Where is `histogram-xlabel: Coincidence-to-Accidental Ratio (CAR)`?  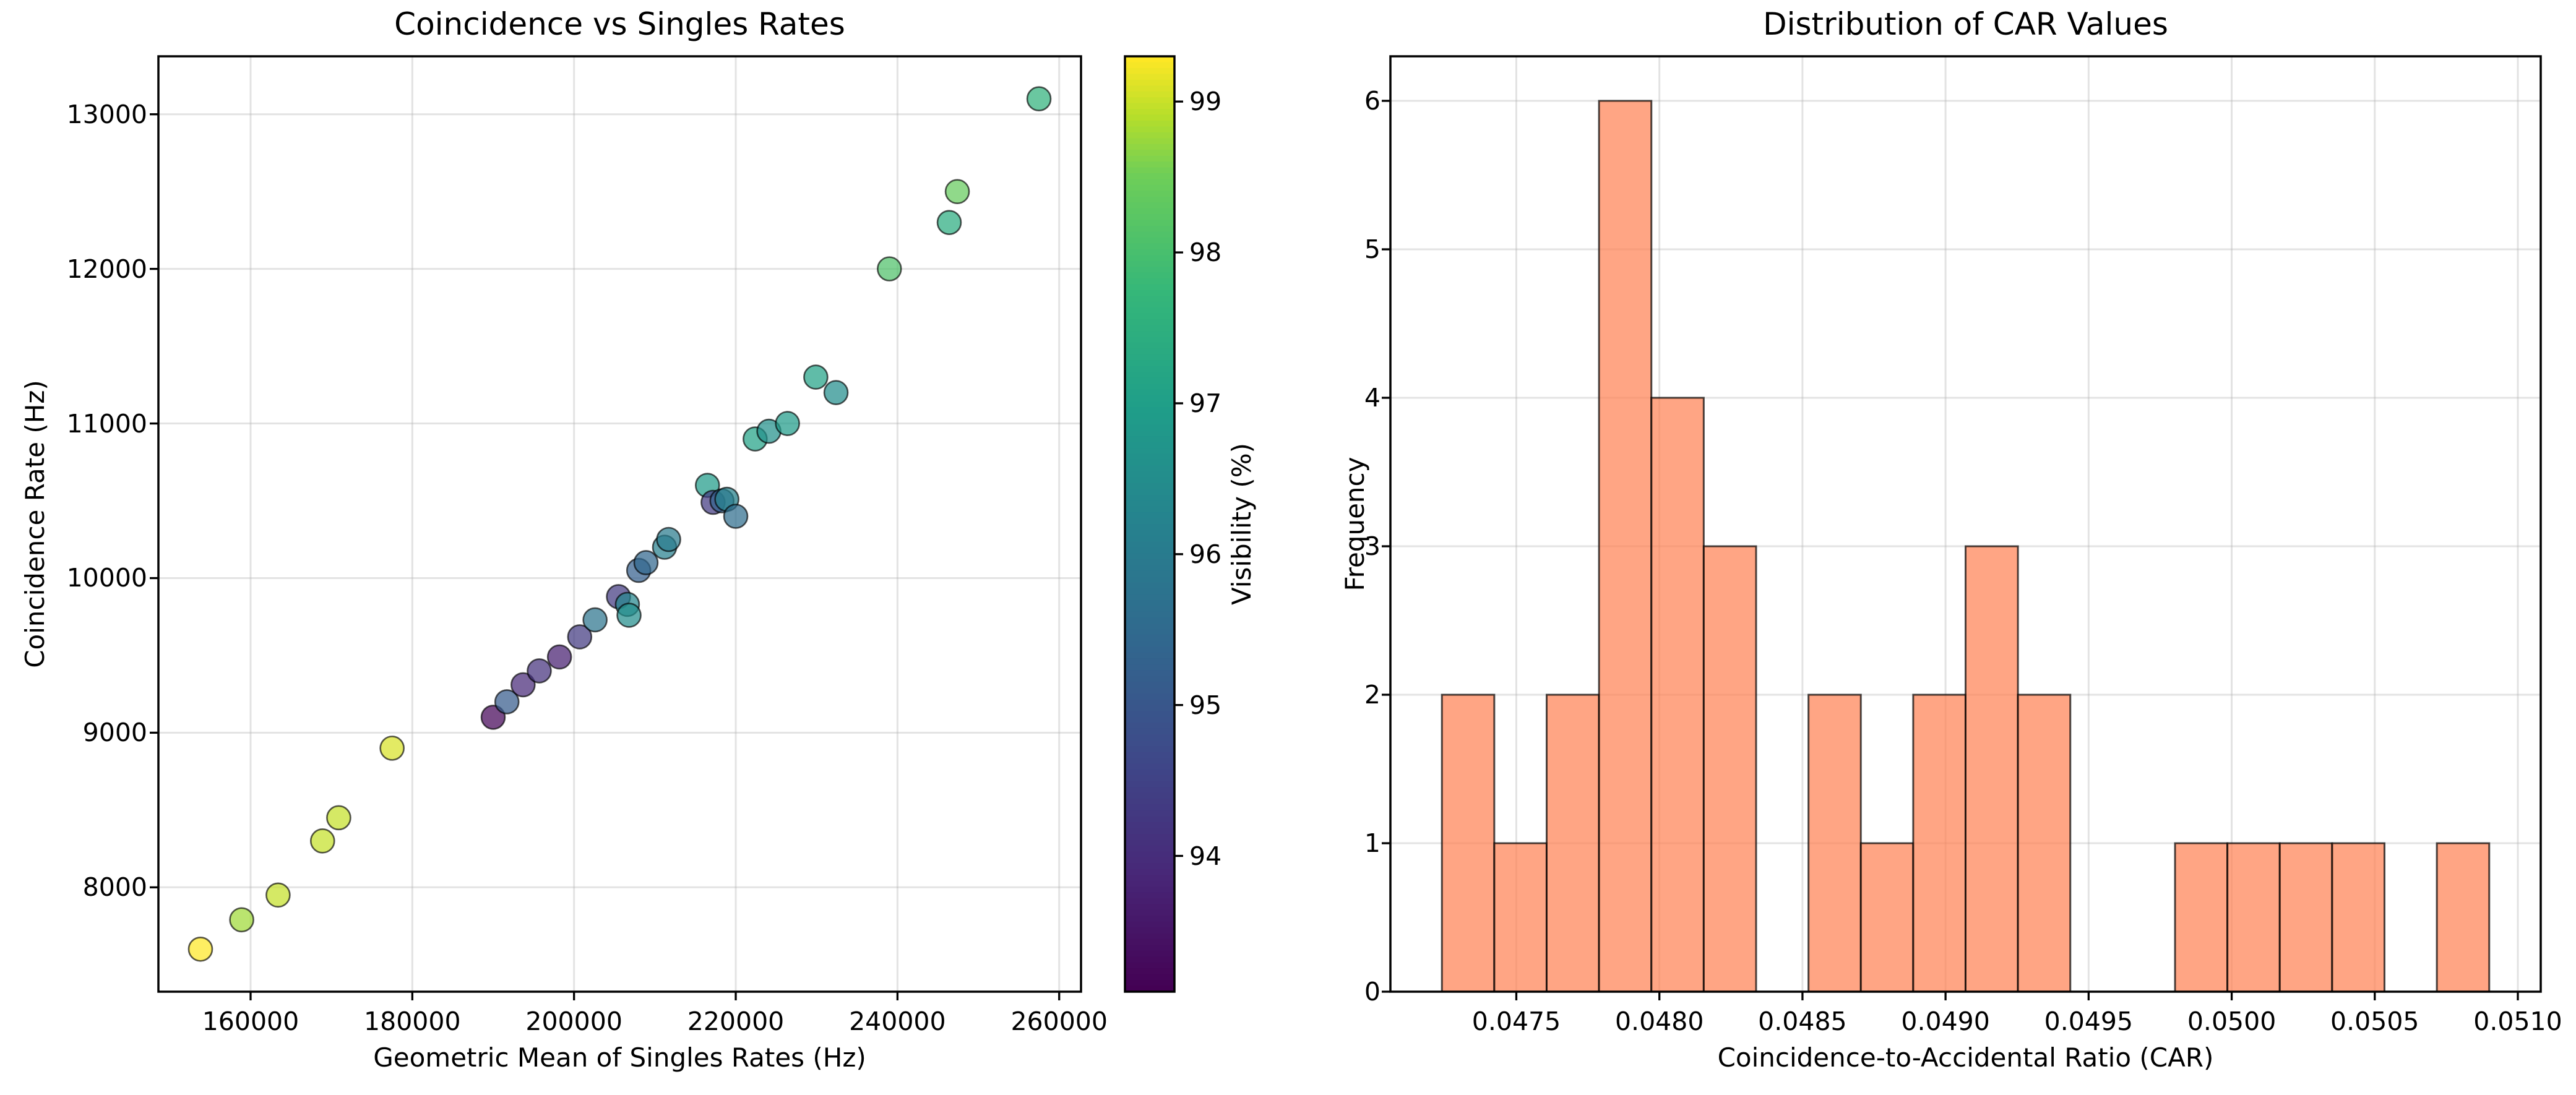 histogram-xlabel: Coincidence-to-Accidental Ratio (CAR) is located at coordinates (1965, 1057).